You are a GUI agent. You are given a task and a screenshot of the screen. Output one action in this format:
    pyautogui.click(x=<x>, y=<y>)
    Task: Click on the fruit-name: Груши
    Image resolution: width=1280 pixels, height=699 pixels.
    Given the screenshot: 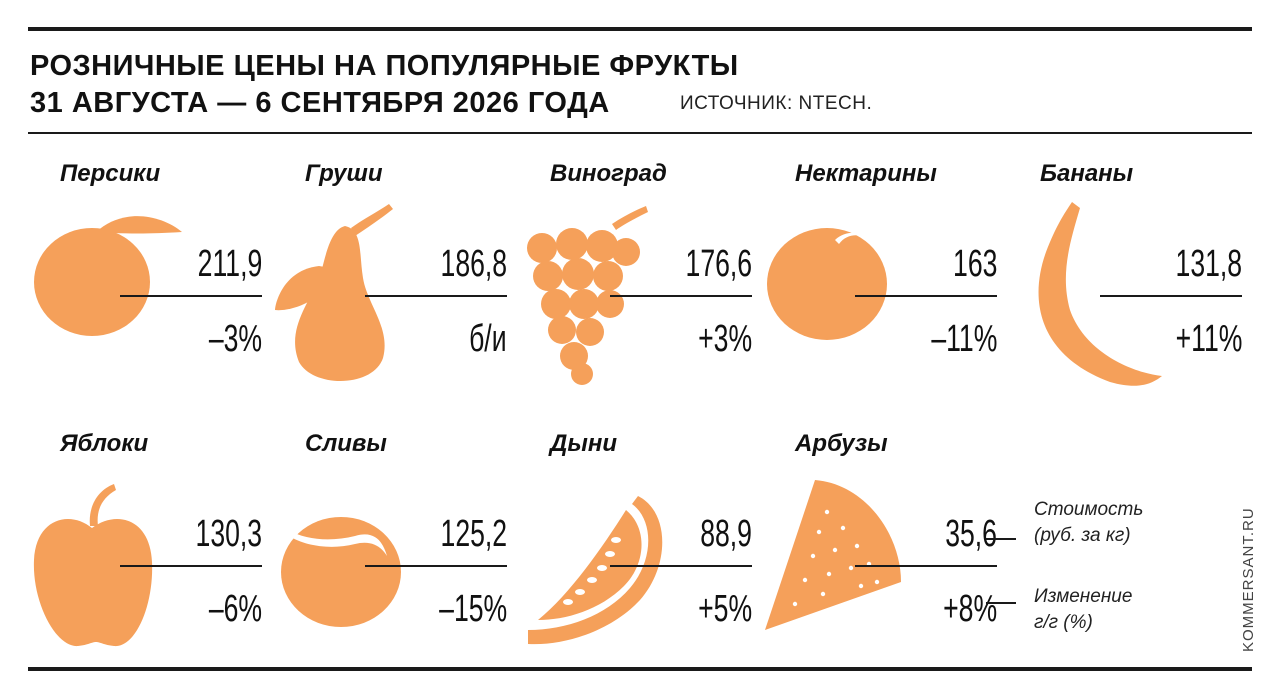 What is the action you would take?
    pyautogui.click(x=344, y=173)
    